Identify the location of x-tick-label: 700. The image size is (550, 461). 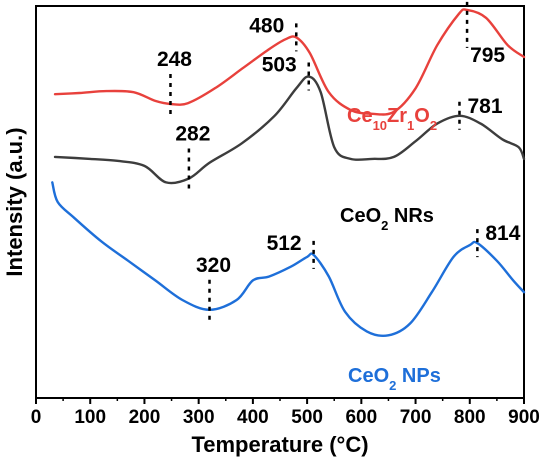
(416, 417).